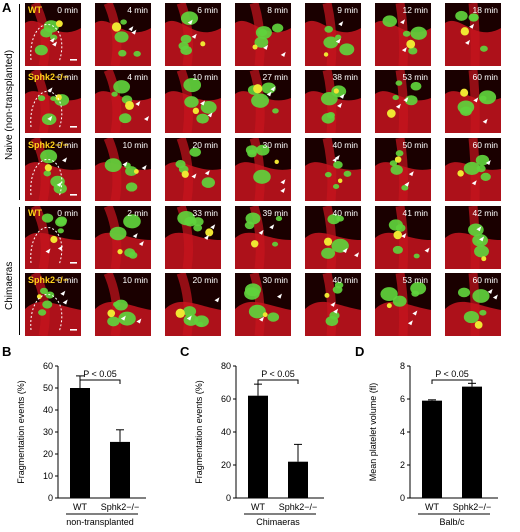  I want to click on tile-timestamp: 6 min, so click(207, 10).